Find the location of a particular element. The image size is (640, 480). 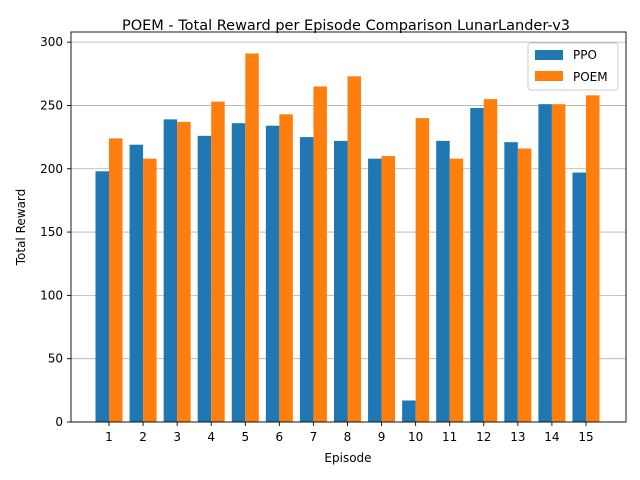

x-tick-label: 6 is located at coordinates (280, 437).